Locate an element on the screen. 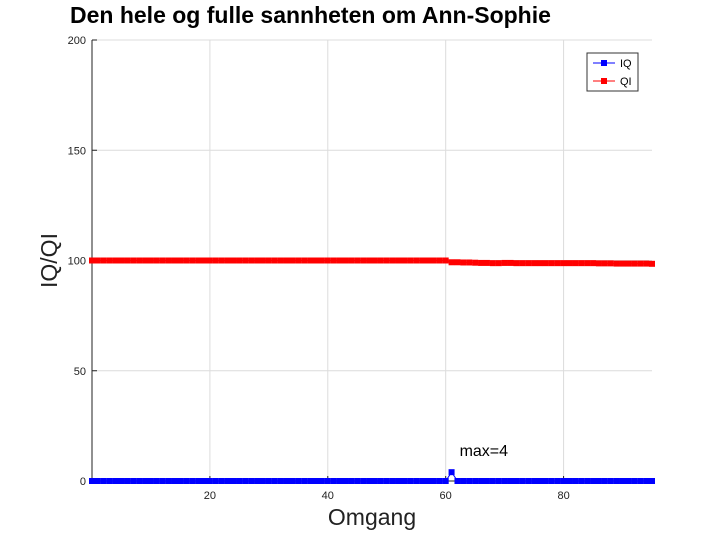 Image resolution: width=720 pixels, height=540 pixels. x-axis-label: Omgang is located at coordinates (372, 517).